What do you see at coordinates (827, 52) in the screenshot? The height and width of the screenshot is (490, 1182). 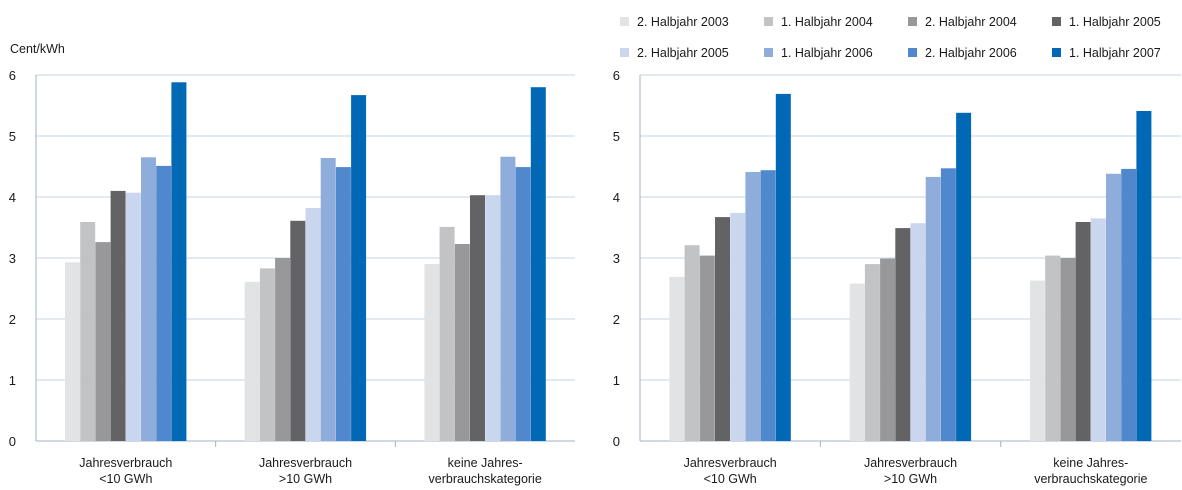 I see `legend-label: 1. Halbjahr 2006` at bounding box center [827, 52].